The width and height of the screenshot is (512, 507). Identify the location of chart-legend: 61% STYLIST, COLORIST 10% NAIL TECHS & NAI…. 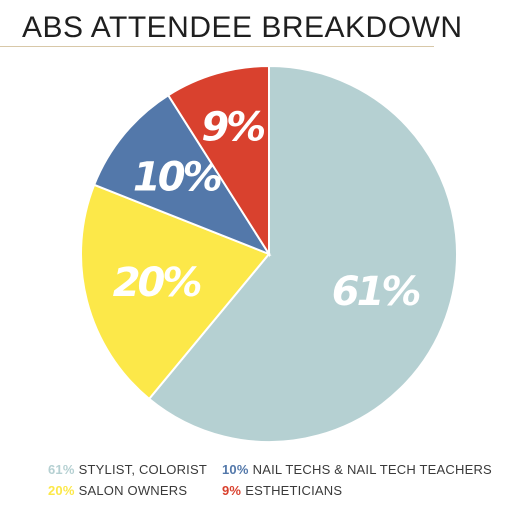
(256, 482).